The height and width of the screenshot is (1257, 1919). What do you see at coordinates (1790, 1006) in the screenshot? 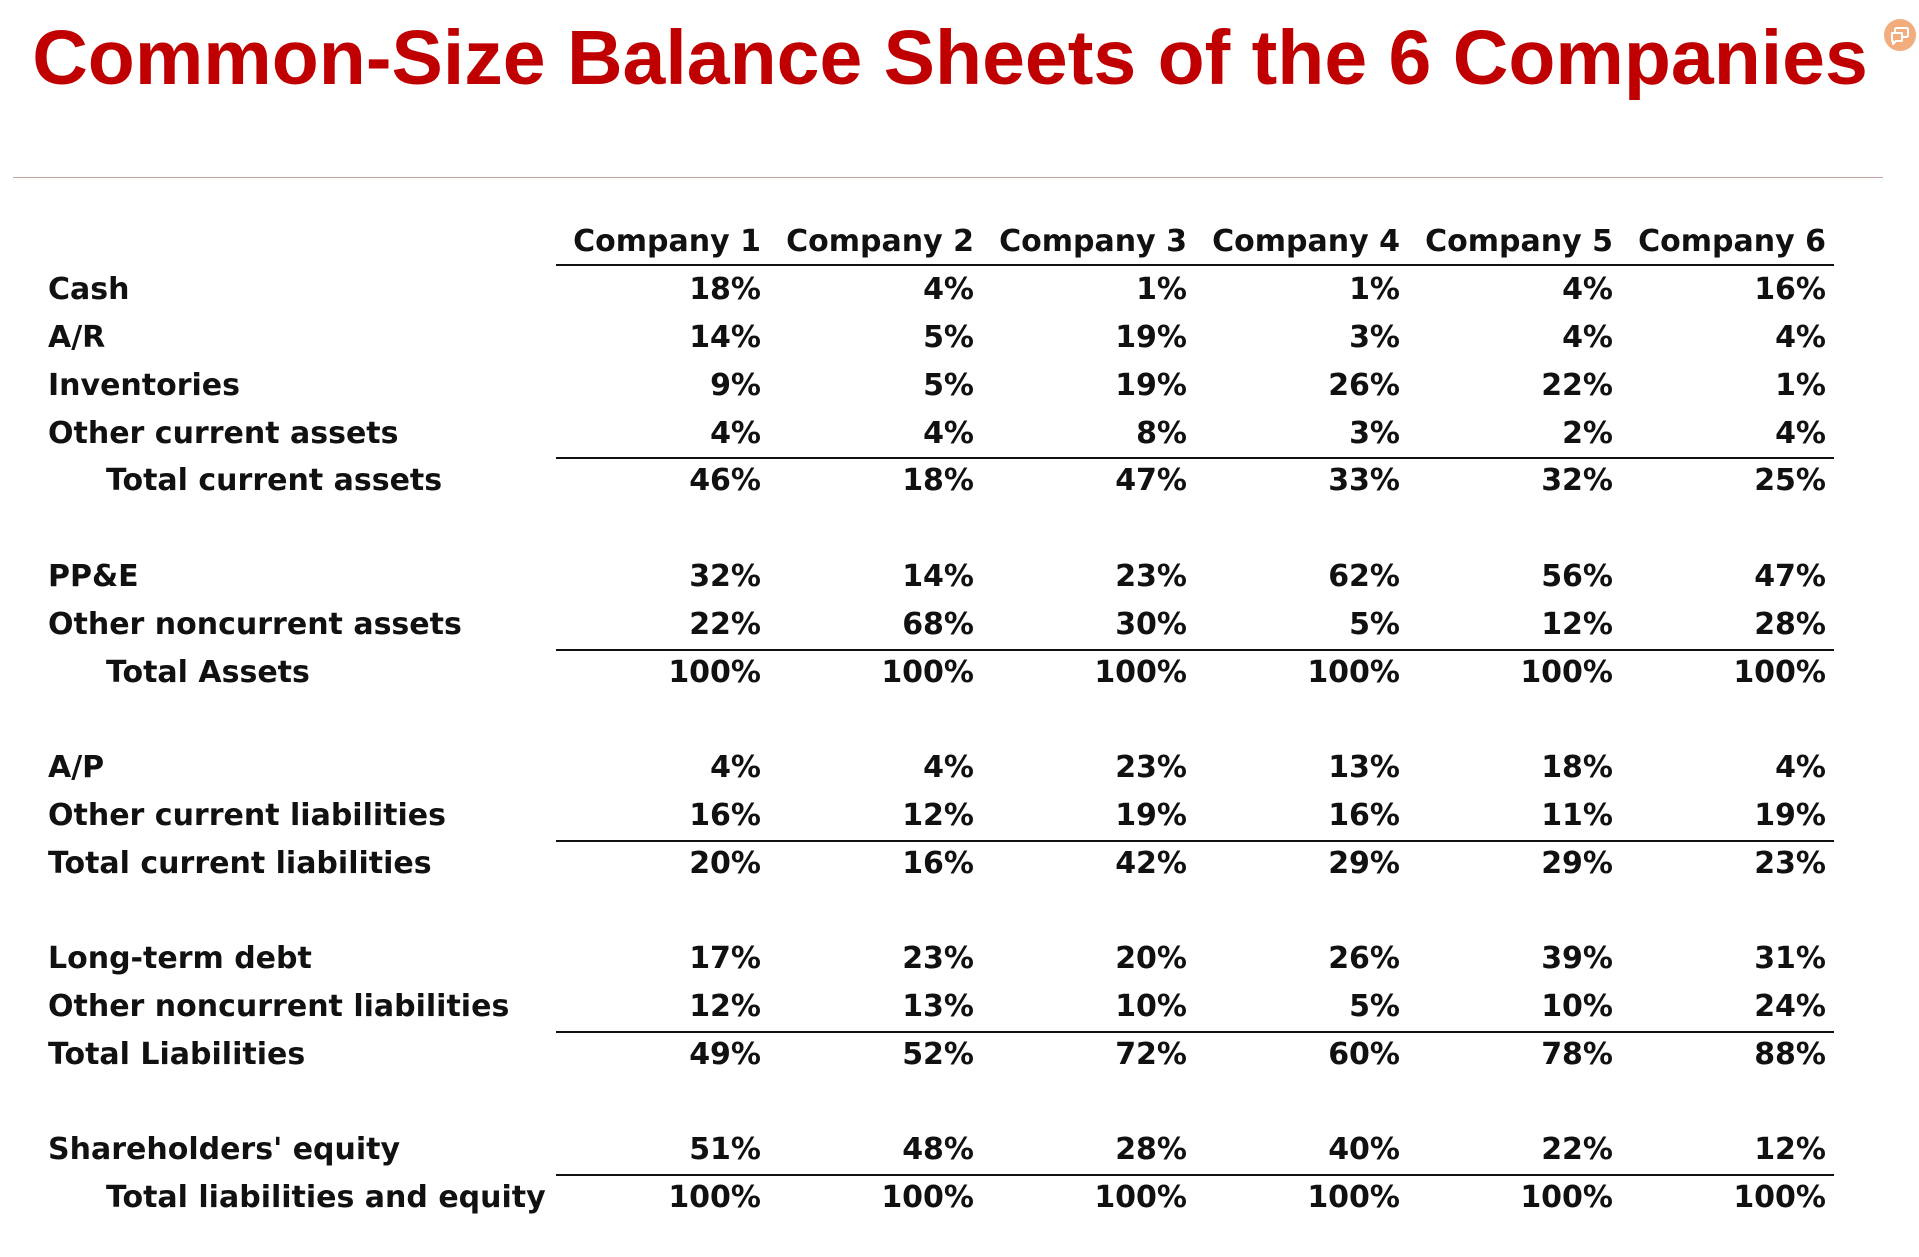
I see `table-cell: 24%` at bounding box center [1790, 1006].